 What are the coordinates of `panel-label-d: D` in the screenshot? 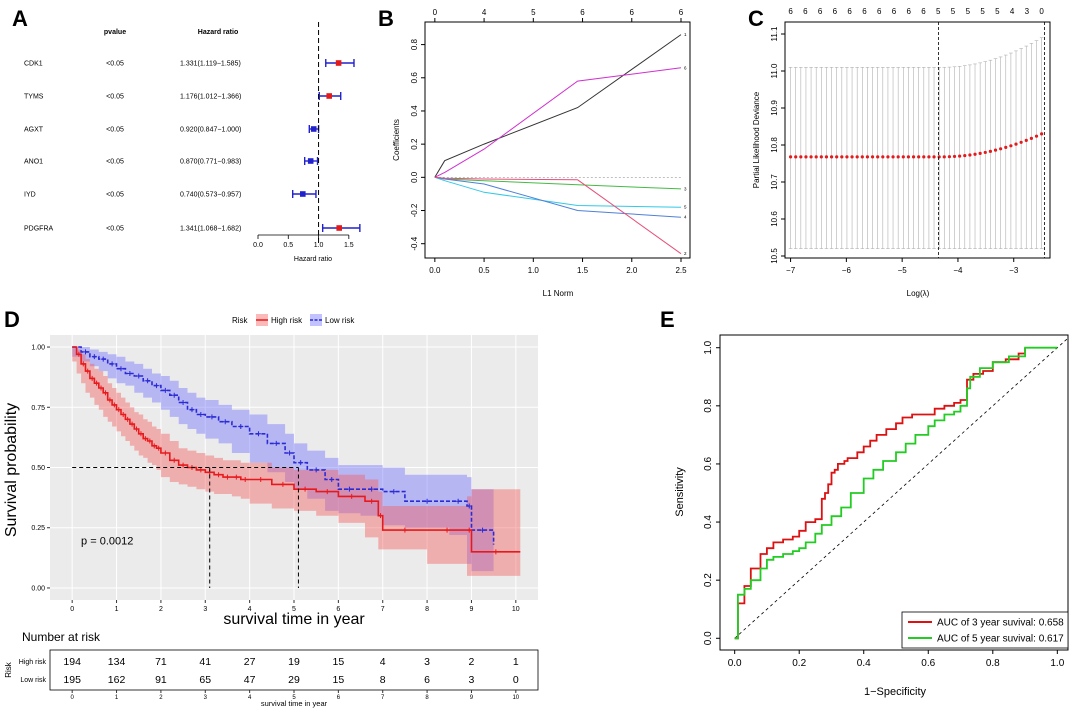 It's located at (12, 319).